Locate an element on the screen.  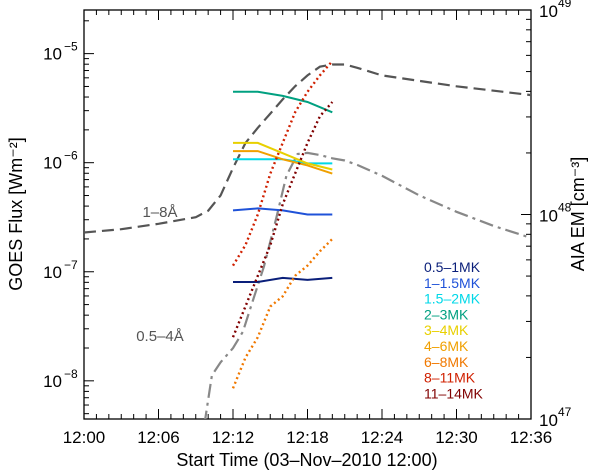
legend-item-0: 0.5–1MK is located at coordinates (452, 267).